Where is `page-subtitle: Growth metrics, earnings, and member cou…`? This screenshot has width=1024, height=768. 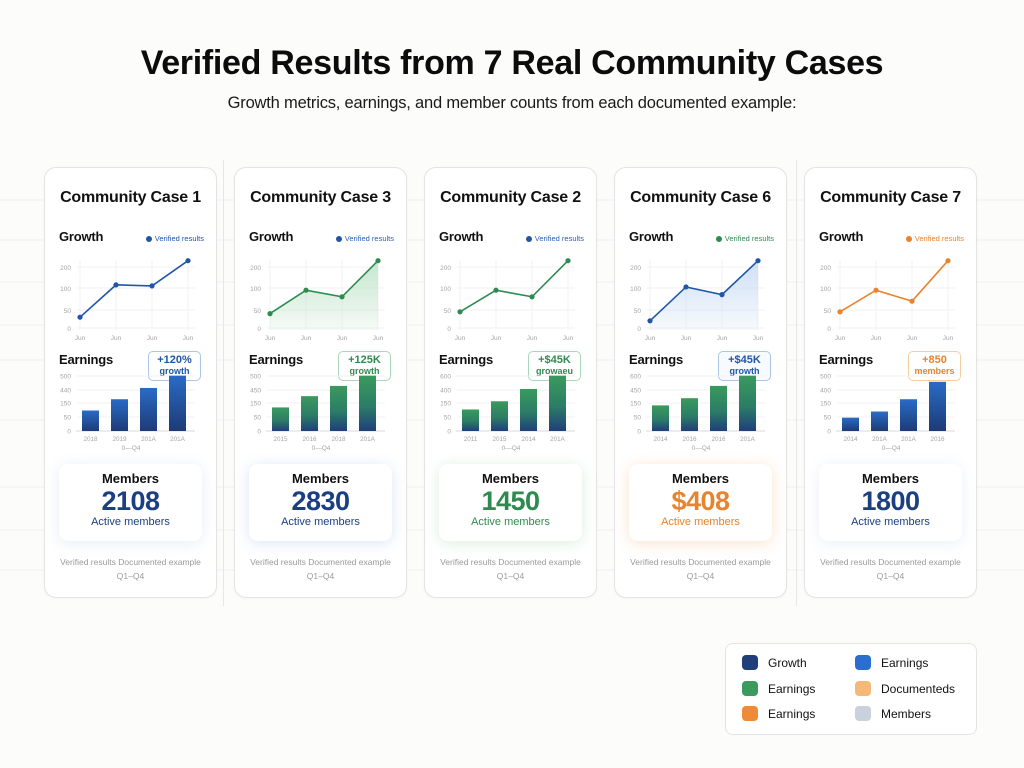
page-subtitle: Growth metrics, earnings, and member cou… is located at coordinates (512, 103).